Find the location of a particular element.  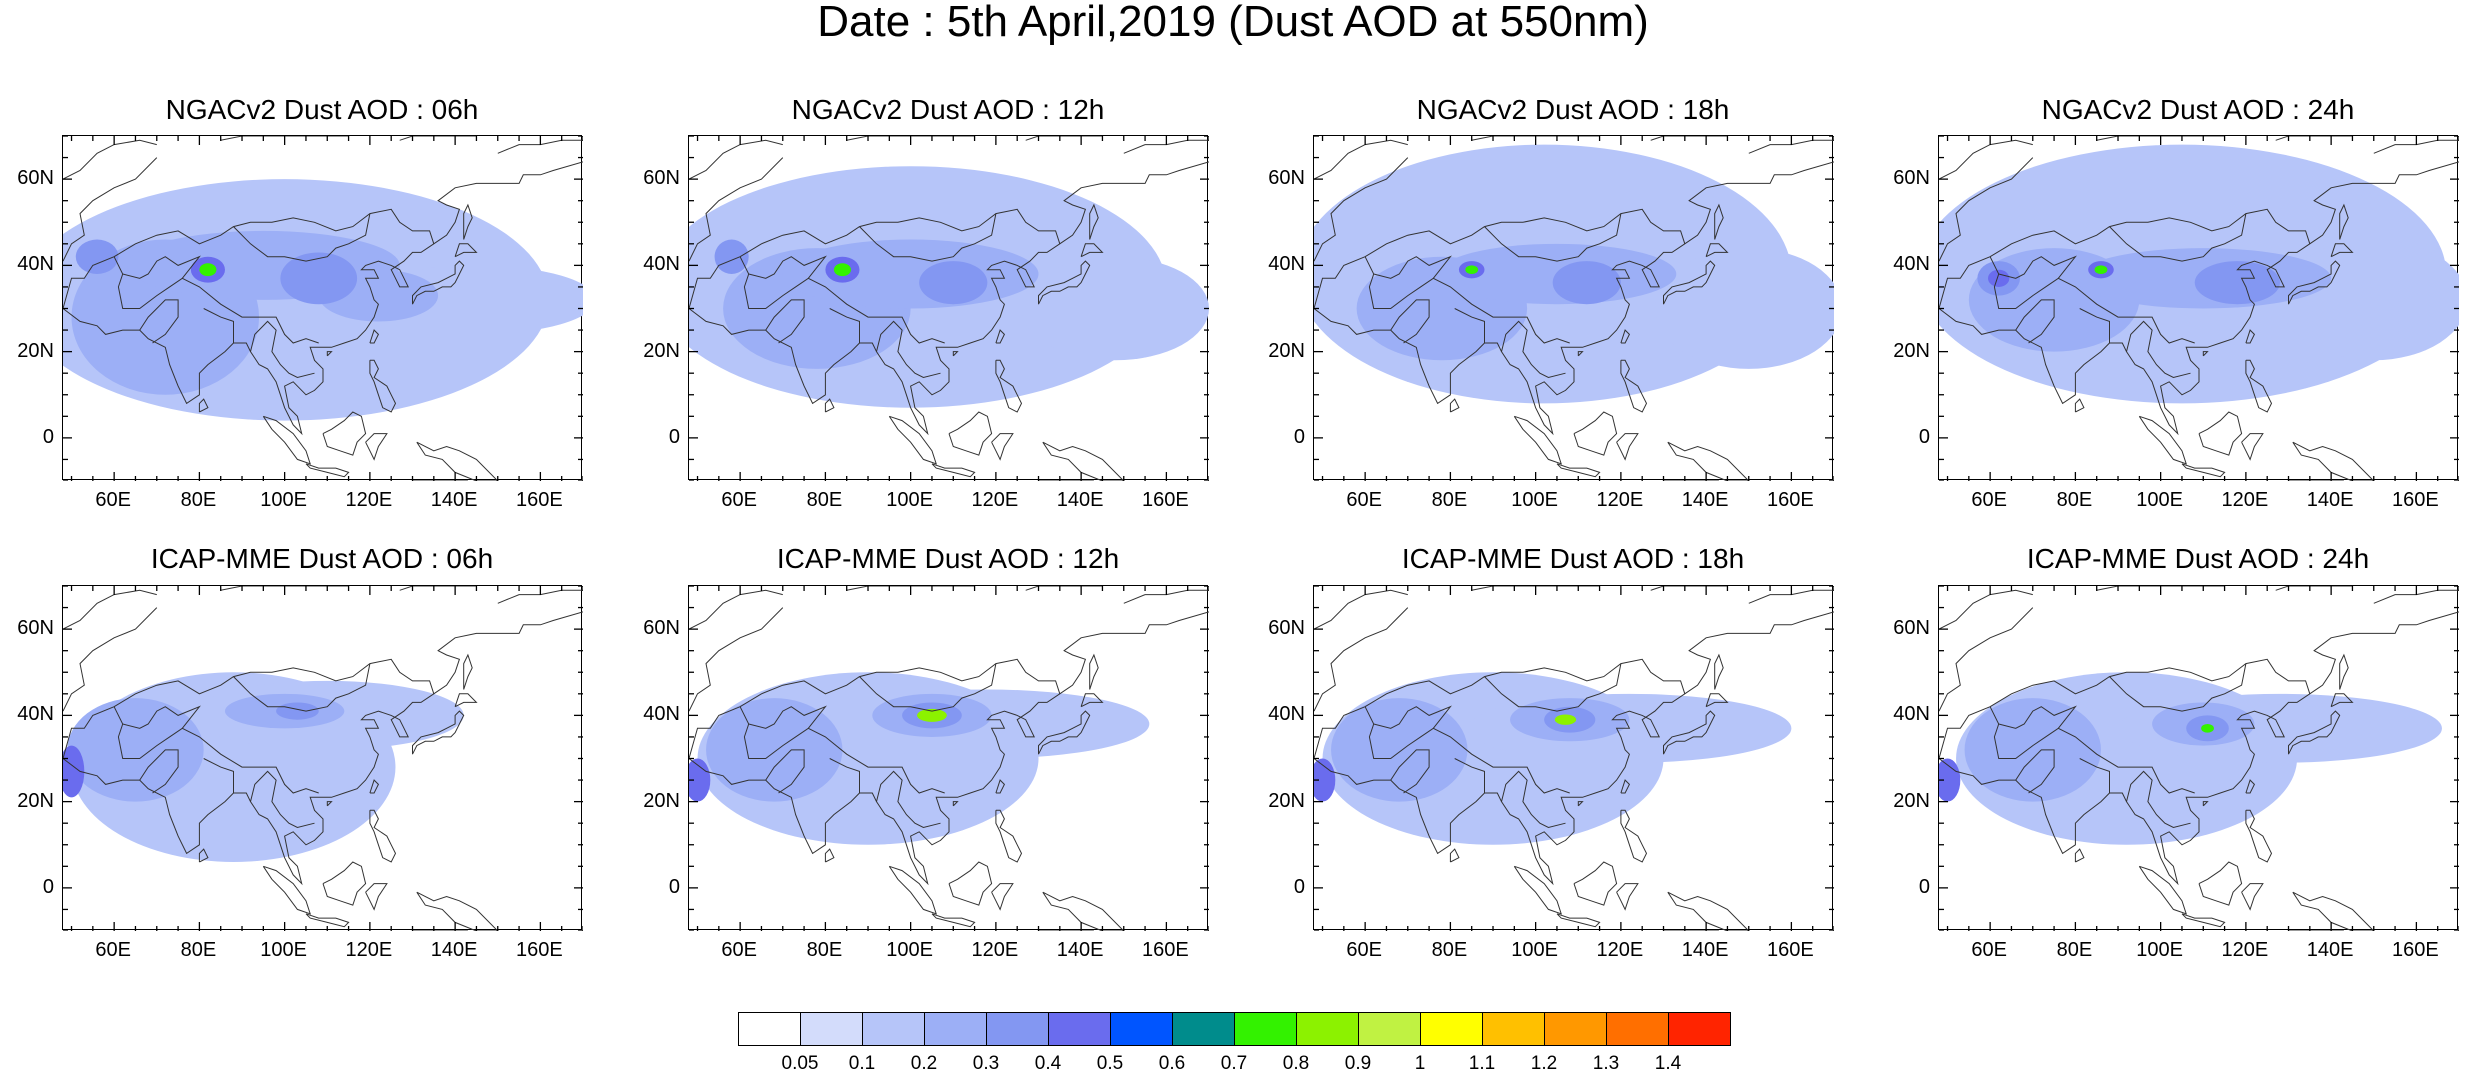

colorbar-label: 0.05 is located at coordinates (800, 1063).